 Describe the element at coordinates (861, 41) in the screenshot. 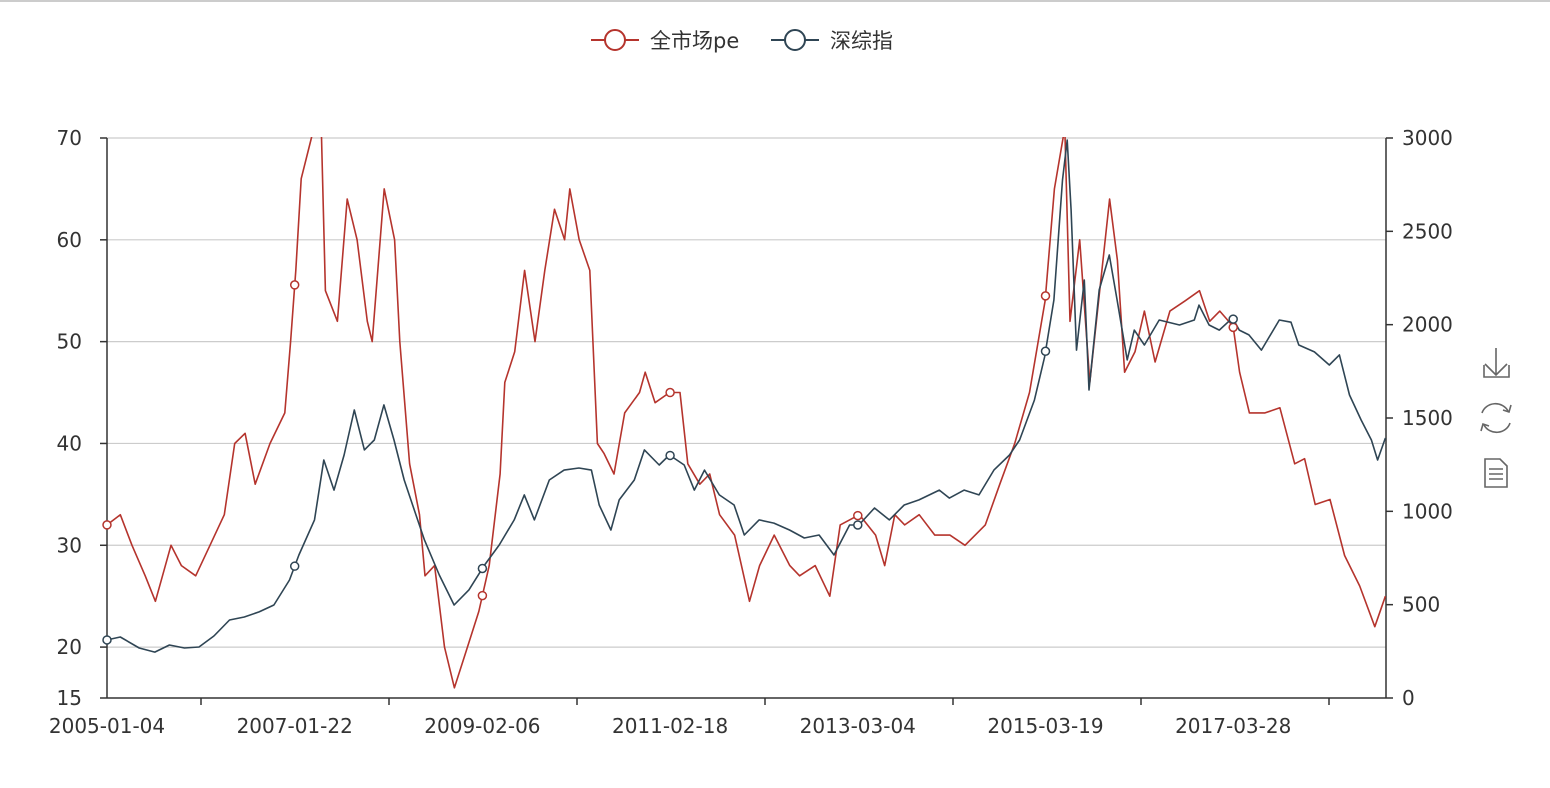

I see `legend-label: 深综指` at that location.